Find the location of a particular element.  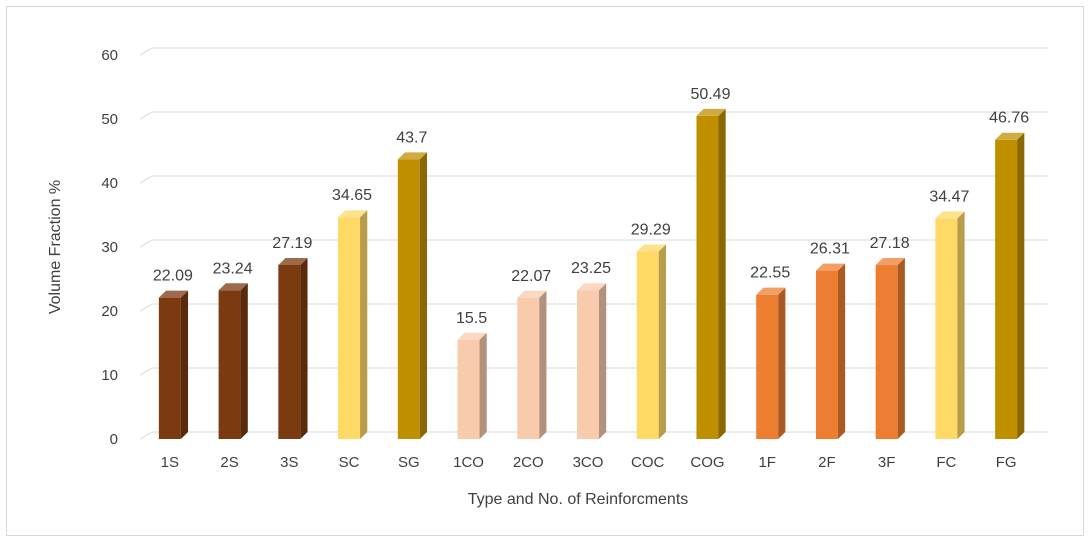

x-tick-label-1F: 1F is located at coordinates (767, 462).